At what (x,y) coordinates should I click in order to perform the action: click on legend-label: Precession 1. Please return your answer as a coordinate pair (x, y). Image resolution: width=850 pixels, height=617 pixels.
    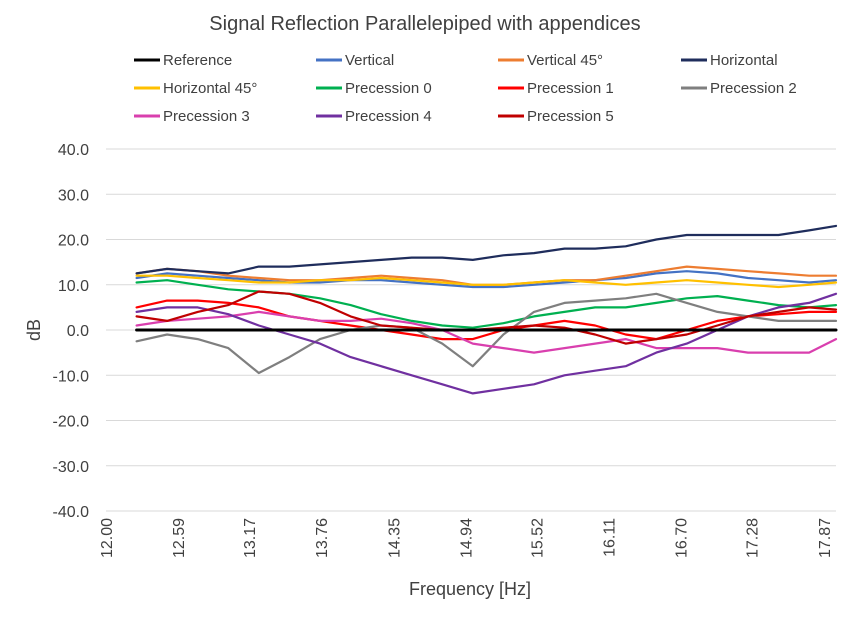
    Looking at the image, I should click on (570, 88).